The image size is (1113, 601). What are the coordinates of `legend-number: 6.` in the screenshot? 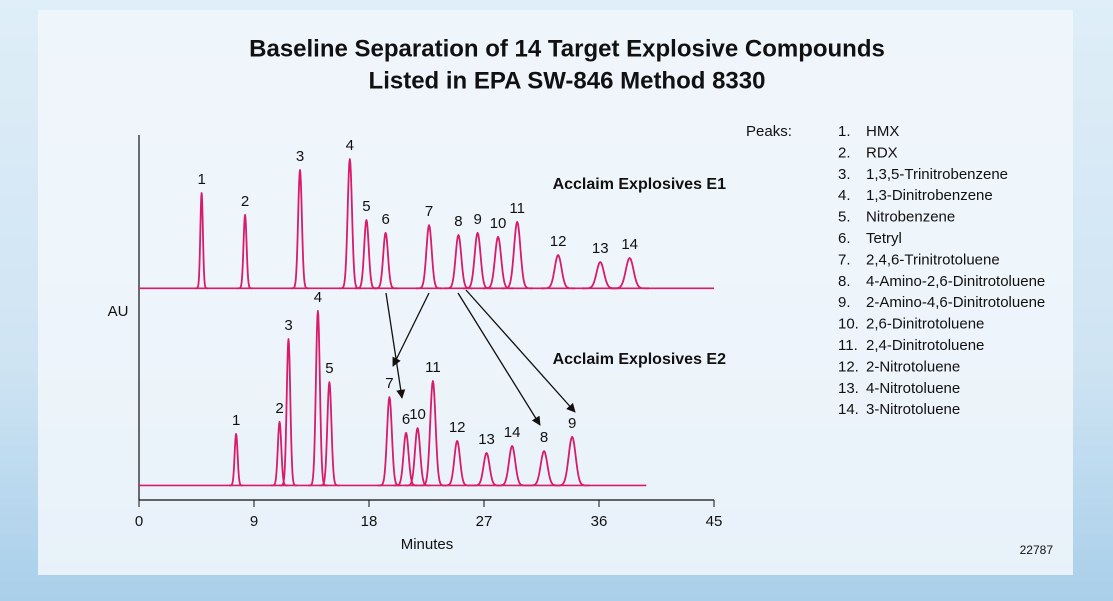 It's located at (844, 238).